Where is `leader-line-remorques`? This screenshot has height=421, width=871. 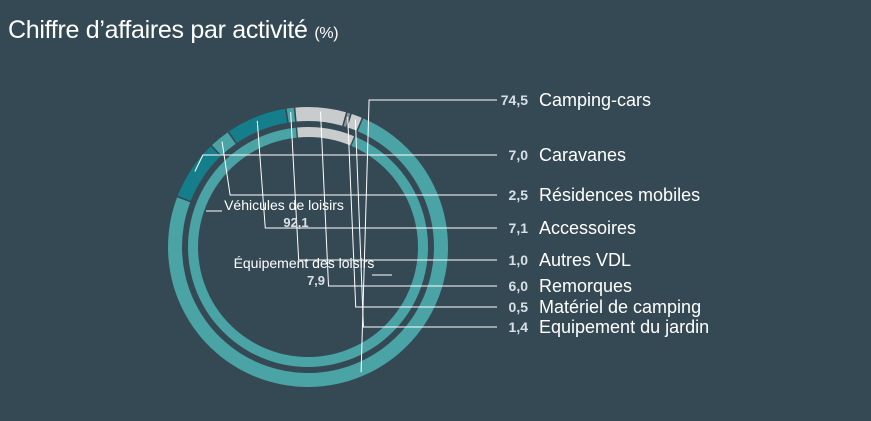 leader-line-remorques is located at coordinates (408, 199).